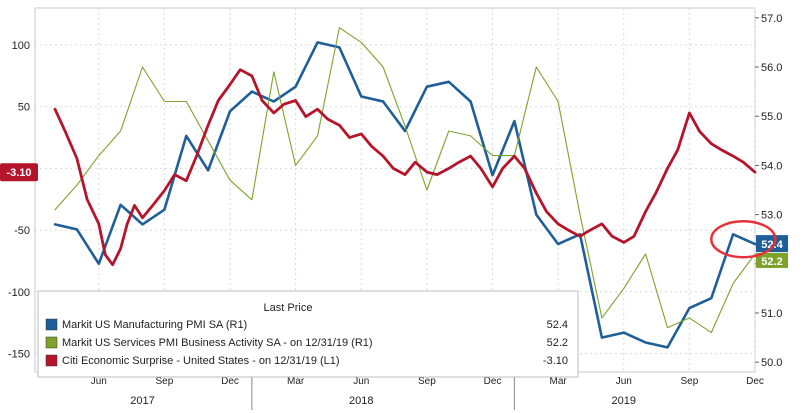 The height and width of the screenshot is (413, 800). I want to click on left-tick-label: 100, so click(21, 46).